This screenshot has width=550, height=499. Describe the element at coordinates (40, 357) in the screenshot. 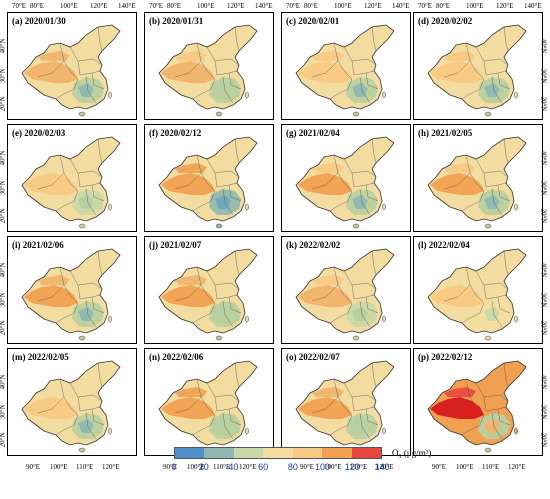

I see `panel-label: (m) 2022/02/05` at that location.